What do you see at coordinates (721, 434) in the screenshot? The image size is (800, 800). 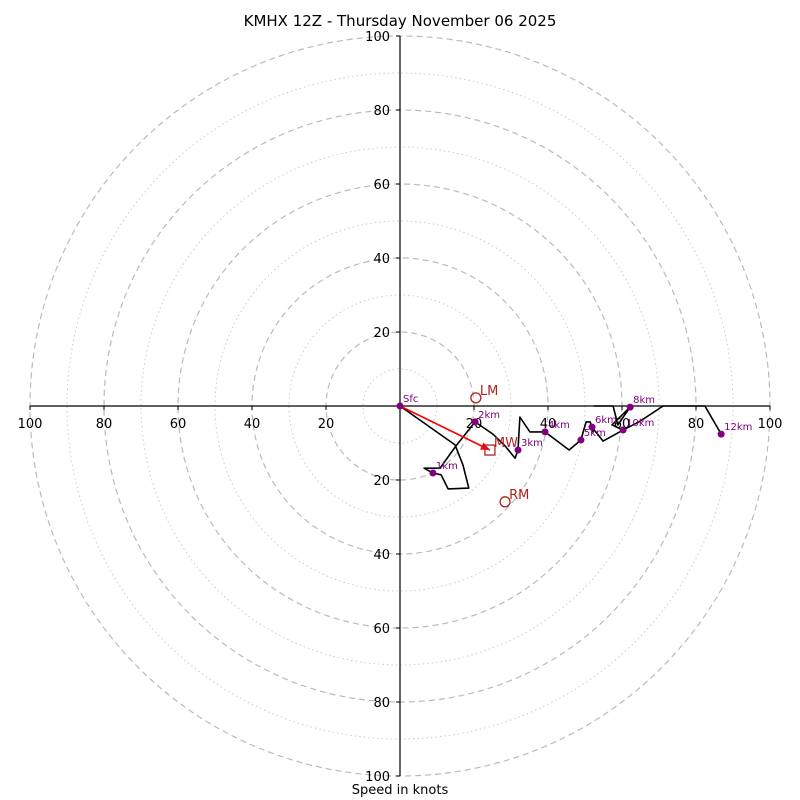 I see `height-marker-12km` at bounding box center [721, 434].